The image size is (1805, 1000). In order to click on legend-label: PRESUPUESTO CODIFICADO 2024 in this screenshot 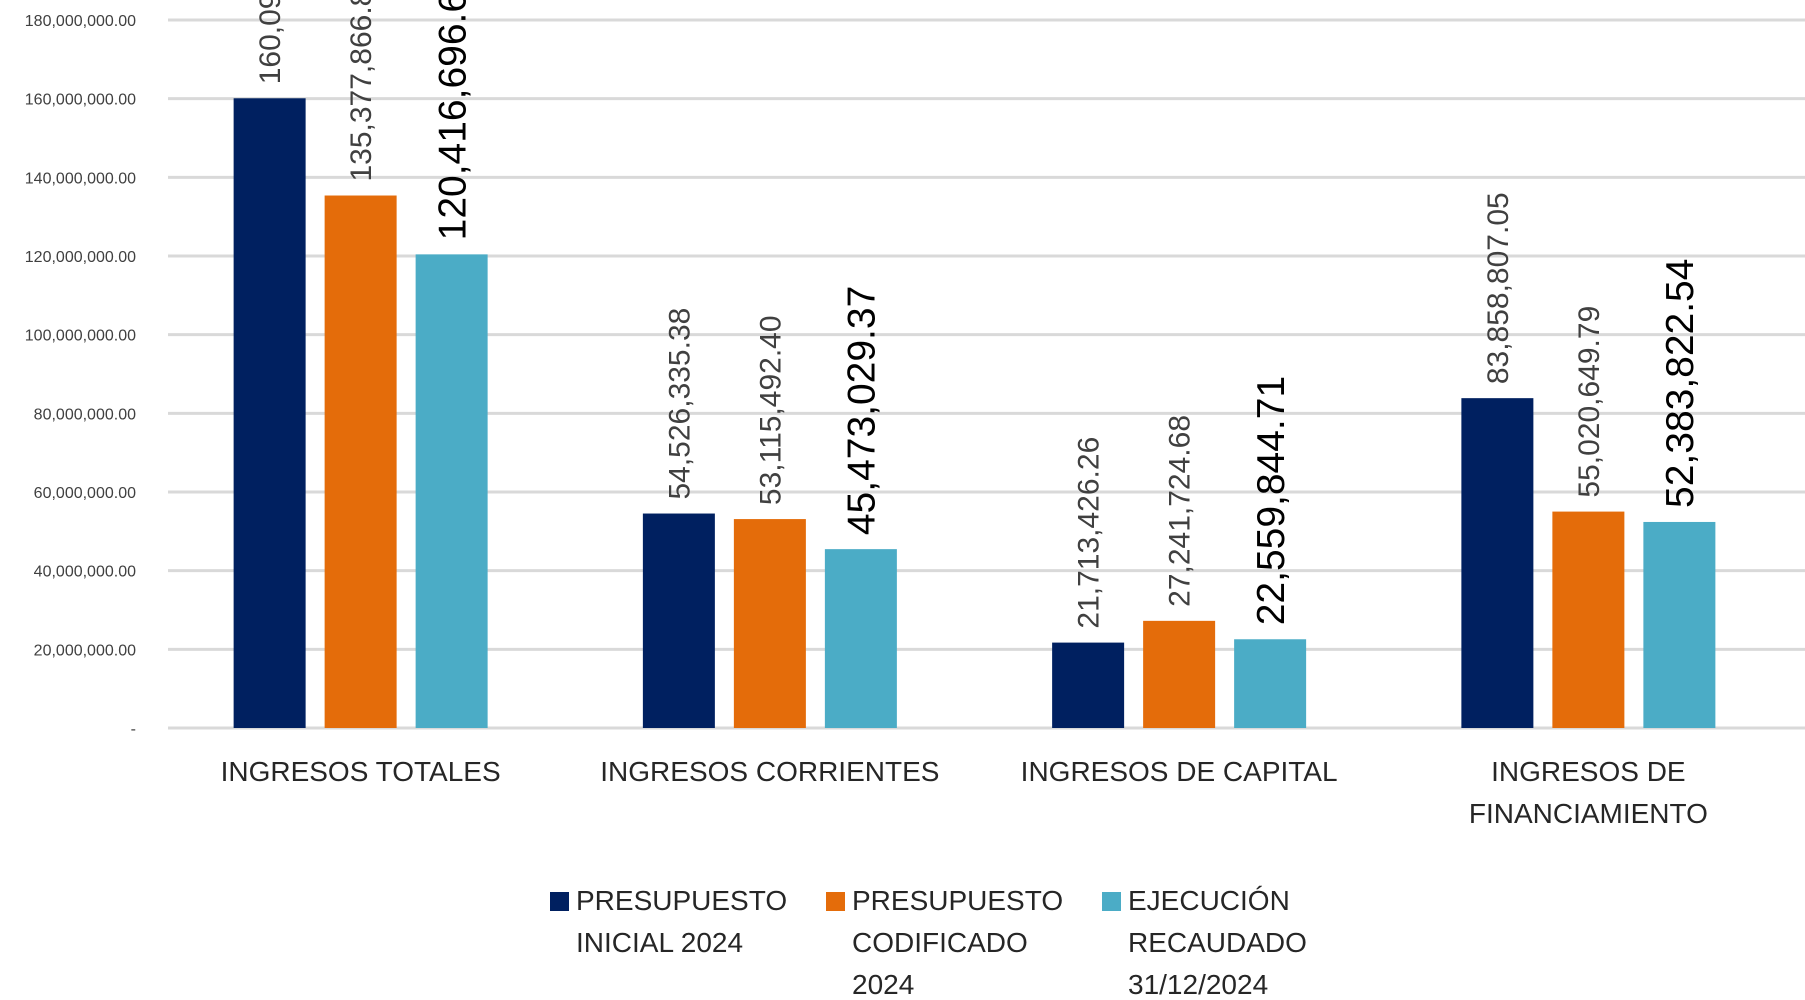, I will do `click(958, 942)`.